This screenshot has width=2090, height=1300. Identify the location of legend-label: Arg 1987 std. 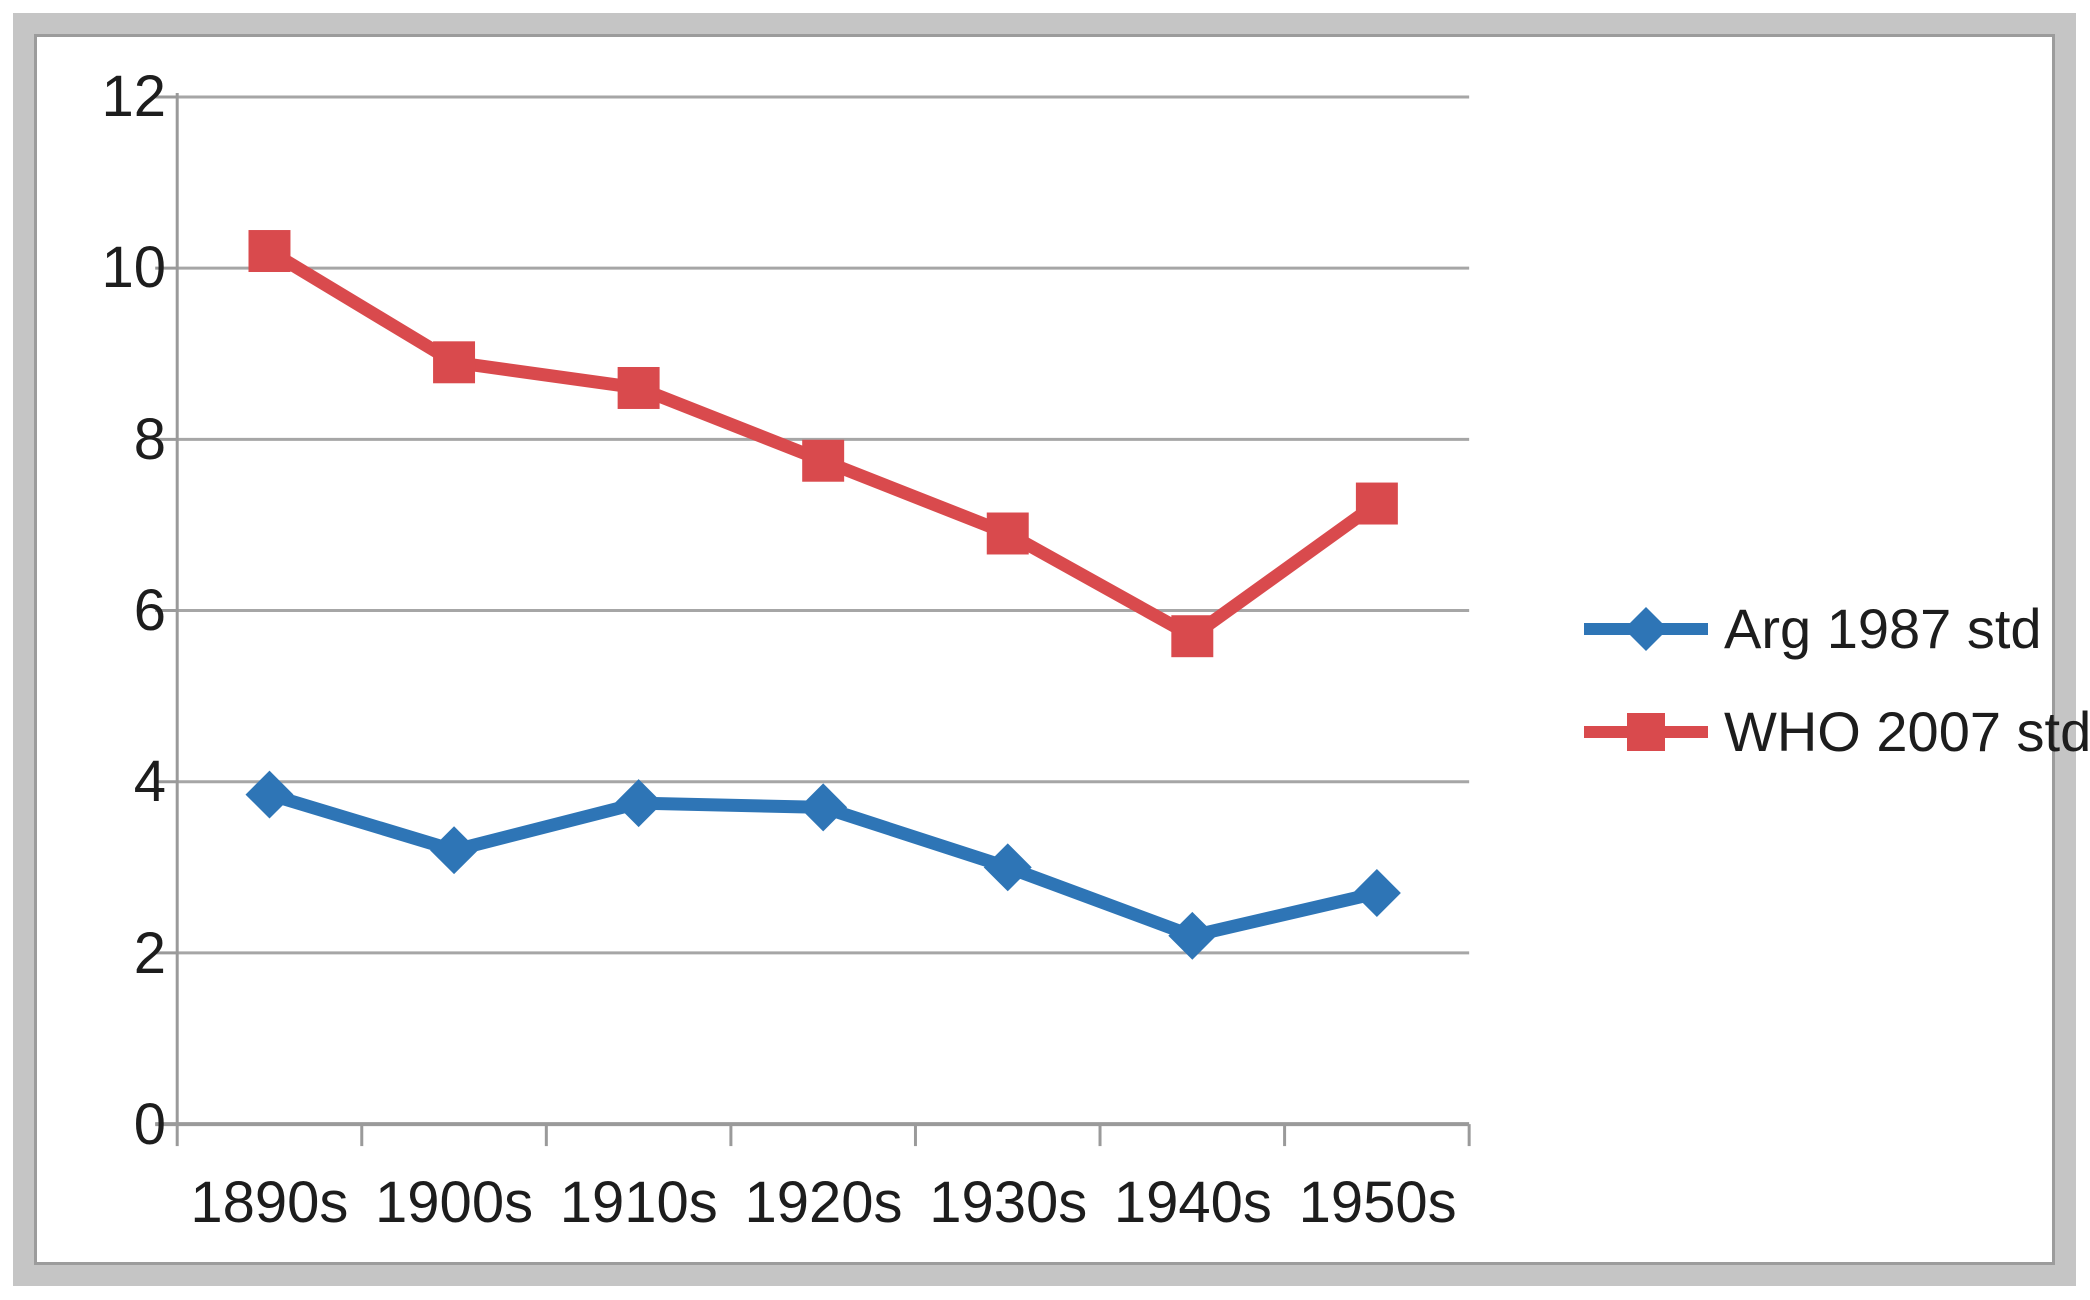
(1883, 628).